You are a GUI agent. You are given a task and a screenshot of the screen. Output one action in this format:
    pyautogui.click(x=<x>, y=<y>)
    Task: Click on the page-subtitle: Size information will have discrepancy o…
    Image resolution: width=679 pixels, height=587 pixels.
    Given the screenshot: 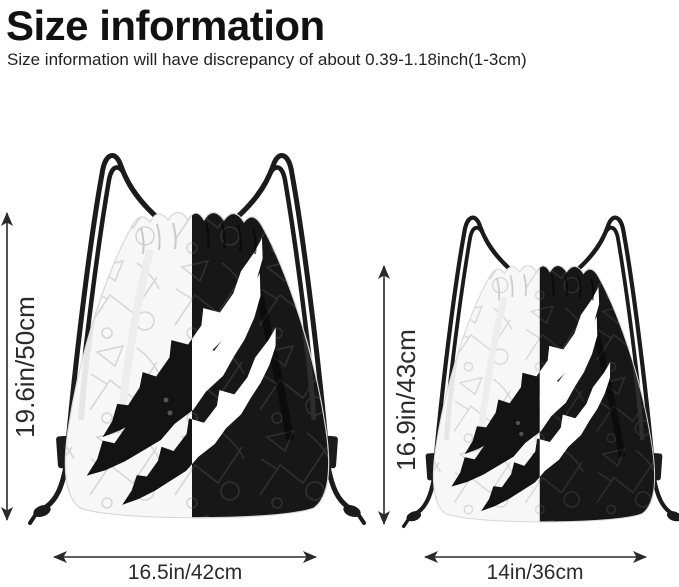 What is the action you would take?
    pyautogui.click(x=267, y=59)
    